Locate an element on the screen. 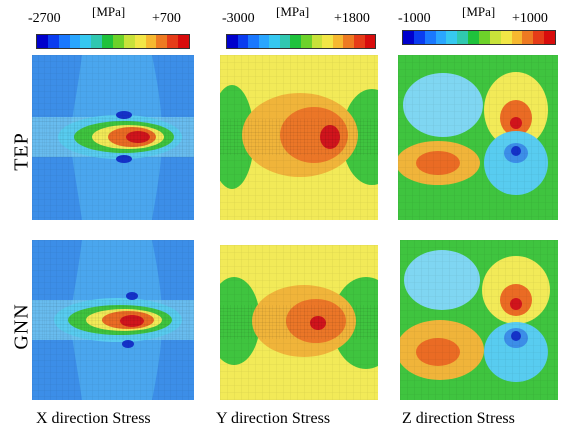  scale-y-min-label: -3000 is located at coordinates (238, 18).